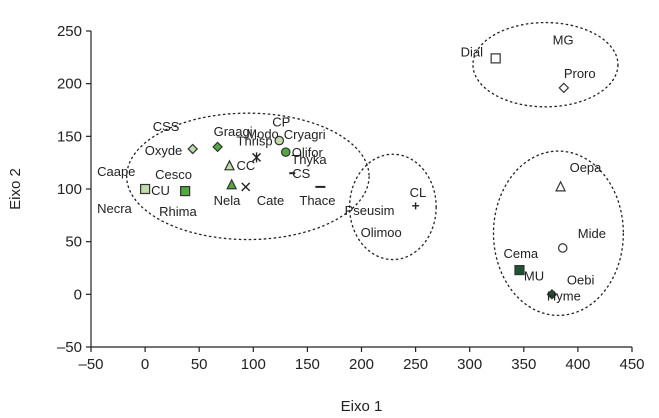 This screenshot has width=659, height=418. Describe the element at coordinates (114, 208) in the screenshot. I see `point-label: Necra` at that location.